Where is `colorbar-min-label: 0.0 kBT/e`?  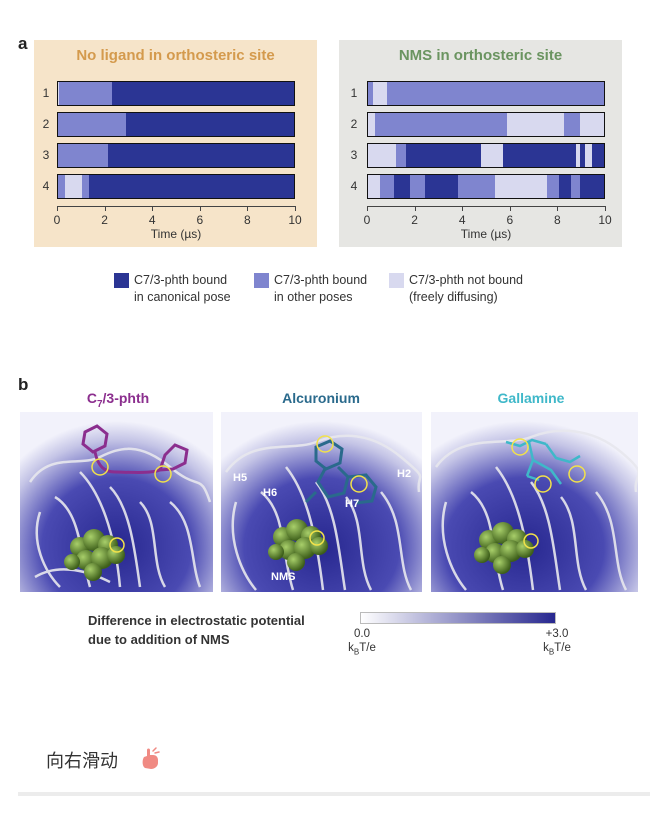
colorbar-min-label: 0.0 kBT/e is located at coordinates (362, 643).